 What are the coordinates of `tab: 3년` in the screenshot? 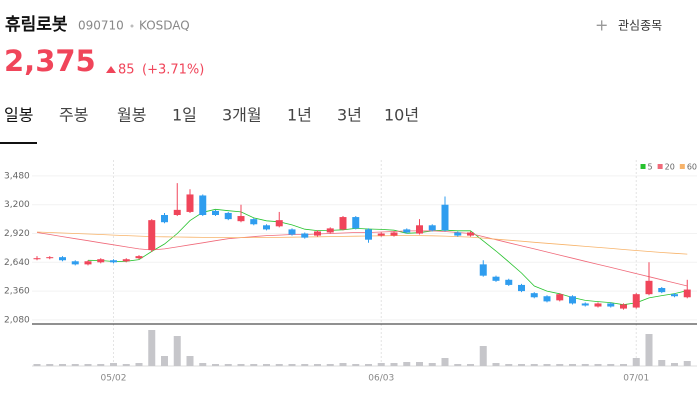 It's located at (349, 115).